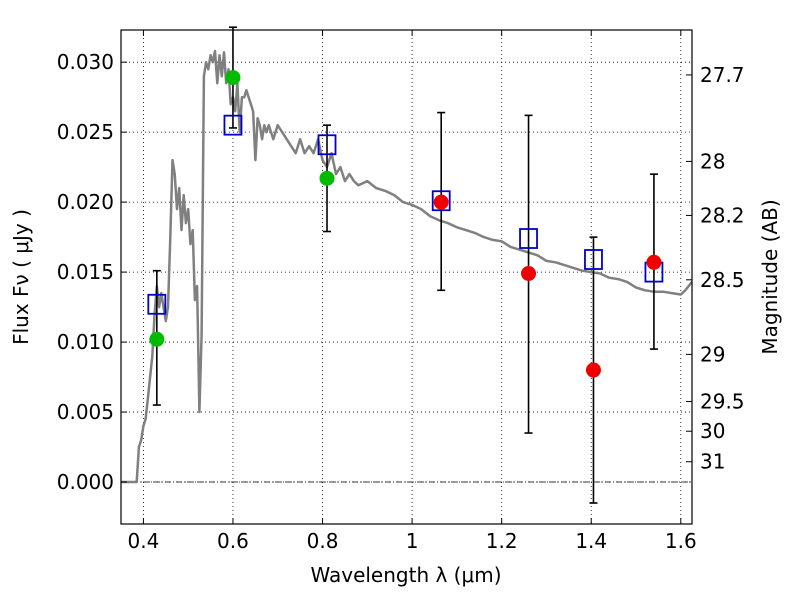  What do you see at coordinates (85, 482) in the screenshot?
I see `y-tick-label: 0.000` at bounding box center [85, 482].